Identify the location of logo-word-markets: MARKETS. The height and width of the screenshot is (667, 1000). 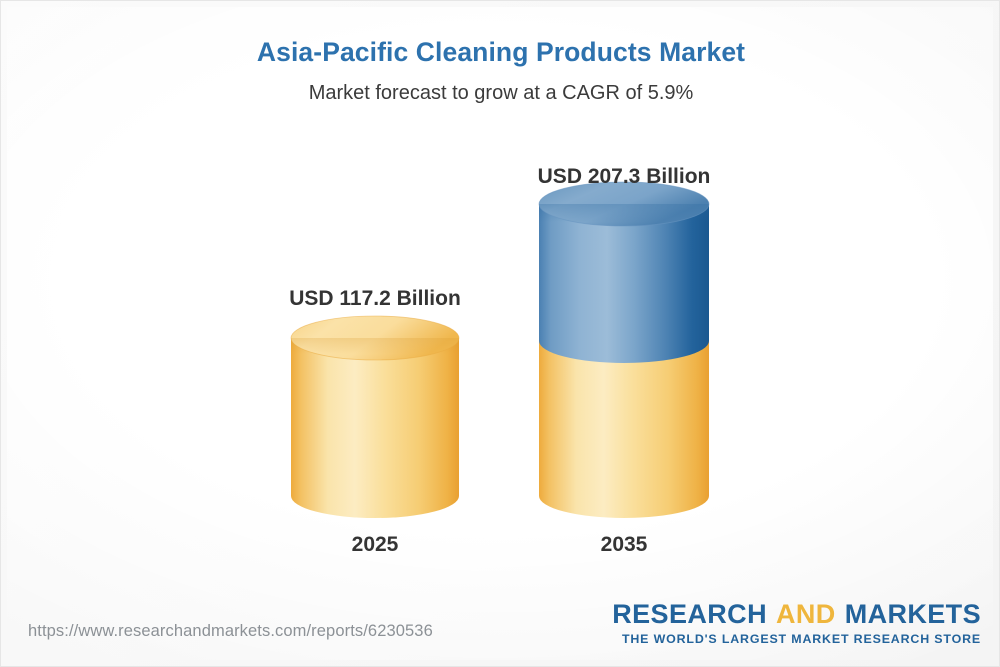
(912, 614).